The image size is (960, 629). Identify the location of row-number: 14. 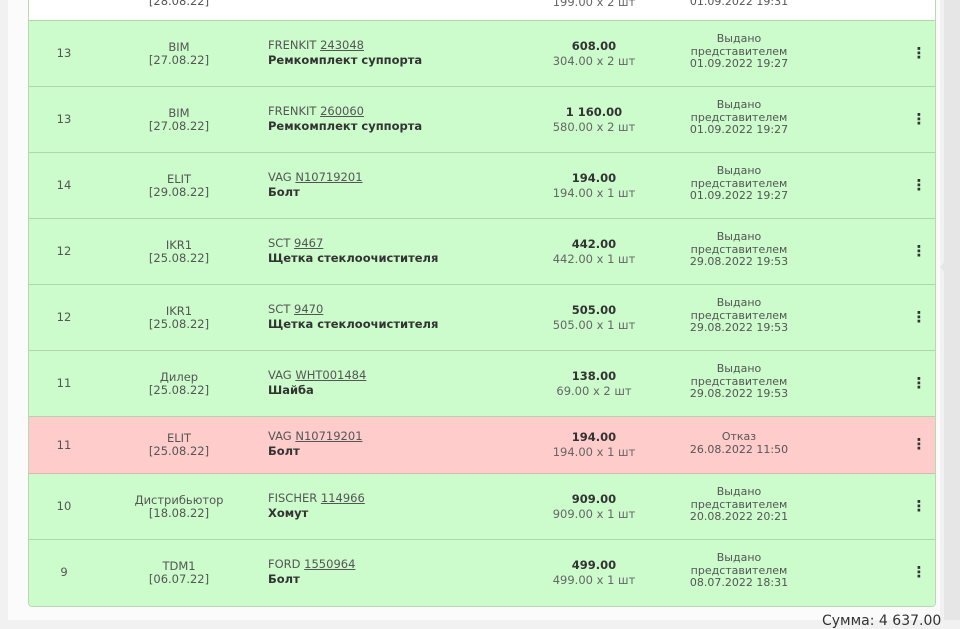
(64, 185).